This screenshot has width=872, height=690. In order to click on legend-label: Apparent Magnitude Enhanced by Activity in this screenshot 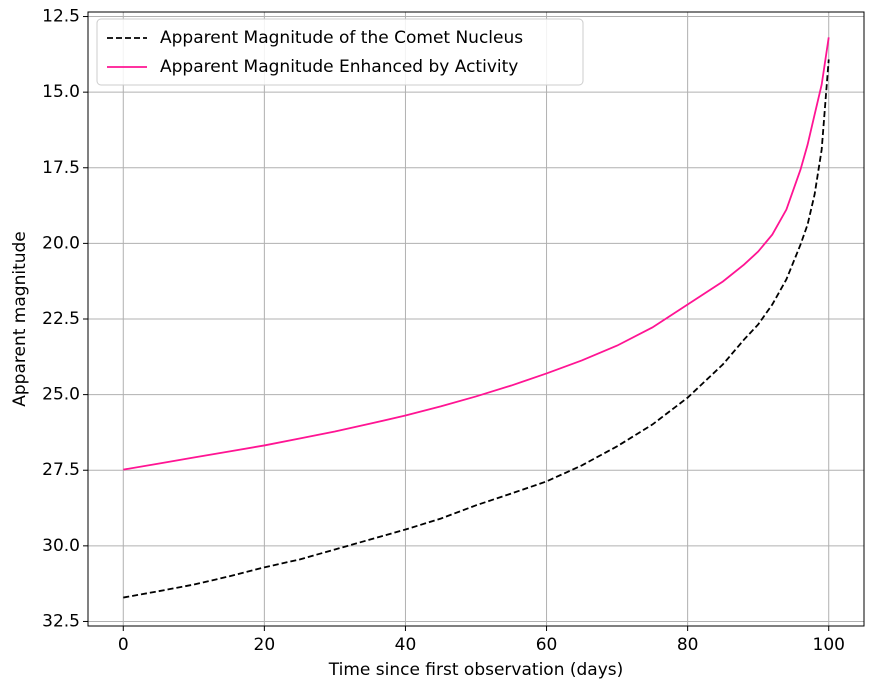, I will do `click(339, 67)`.